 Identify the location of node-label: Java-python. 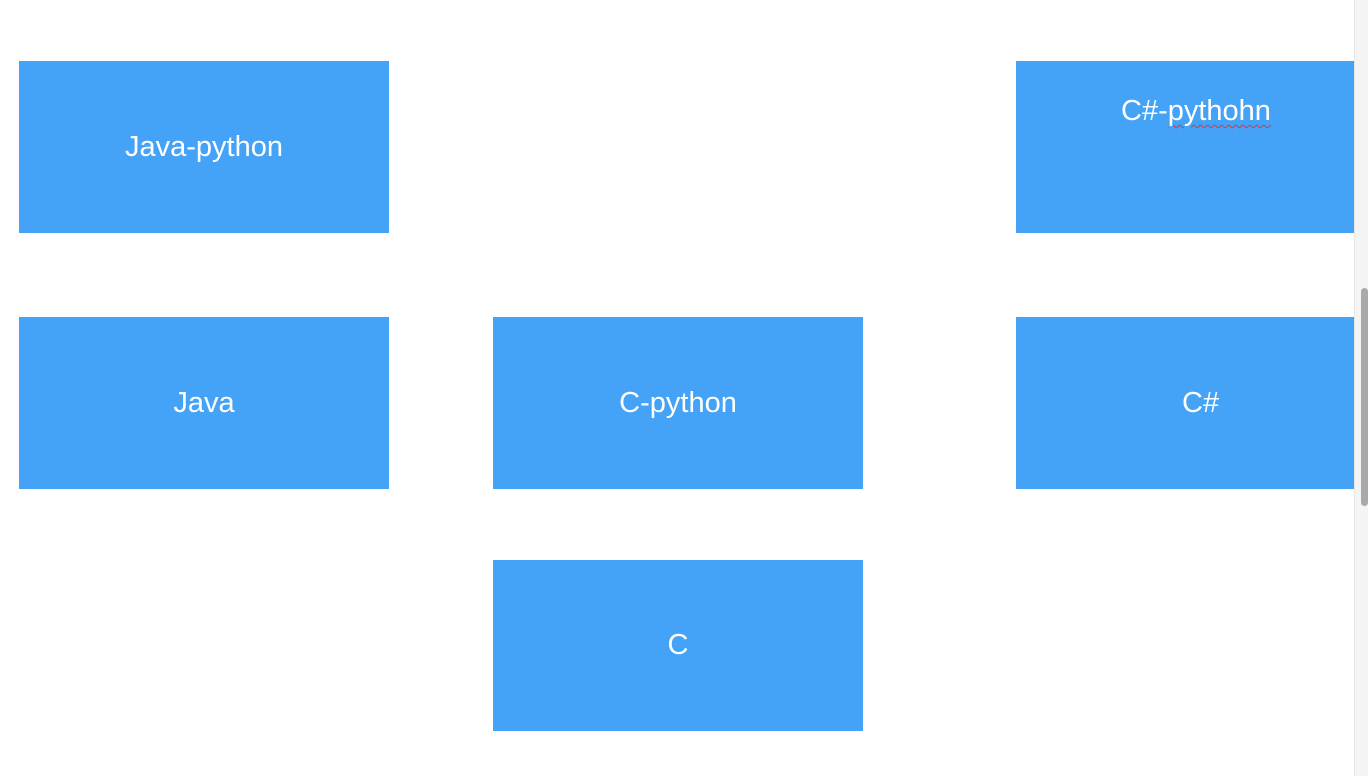
(204, 146).